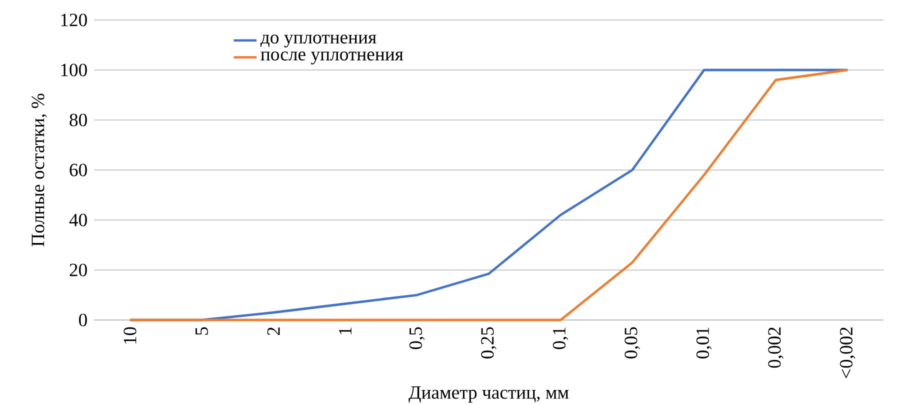 The width and height of the screenshot is (924, 405). I want to click on y-tick-label: 60, so click(78, 170).